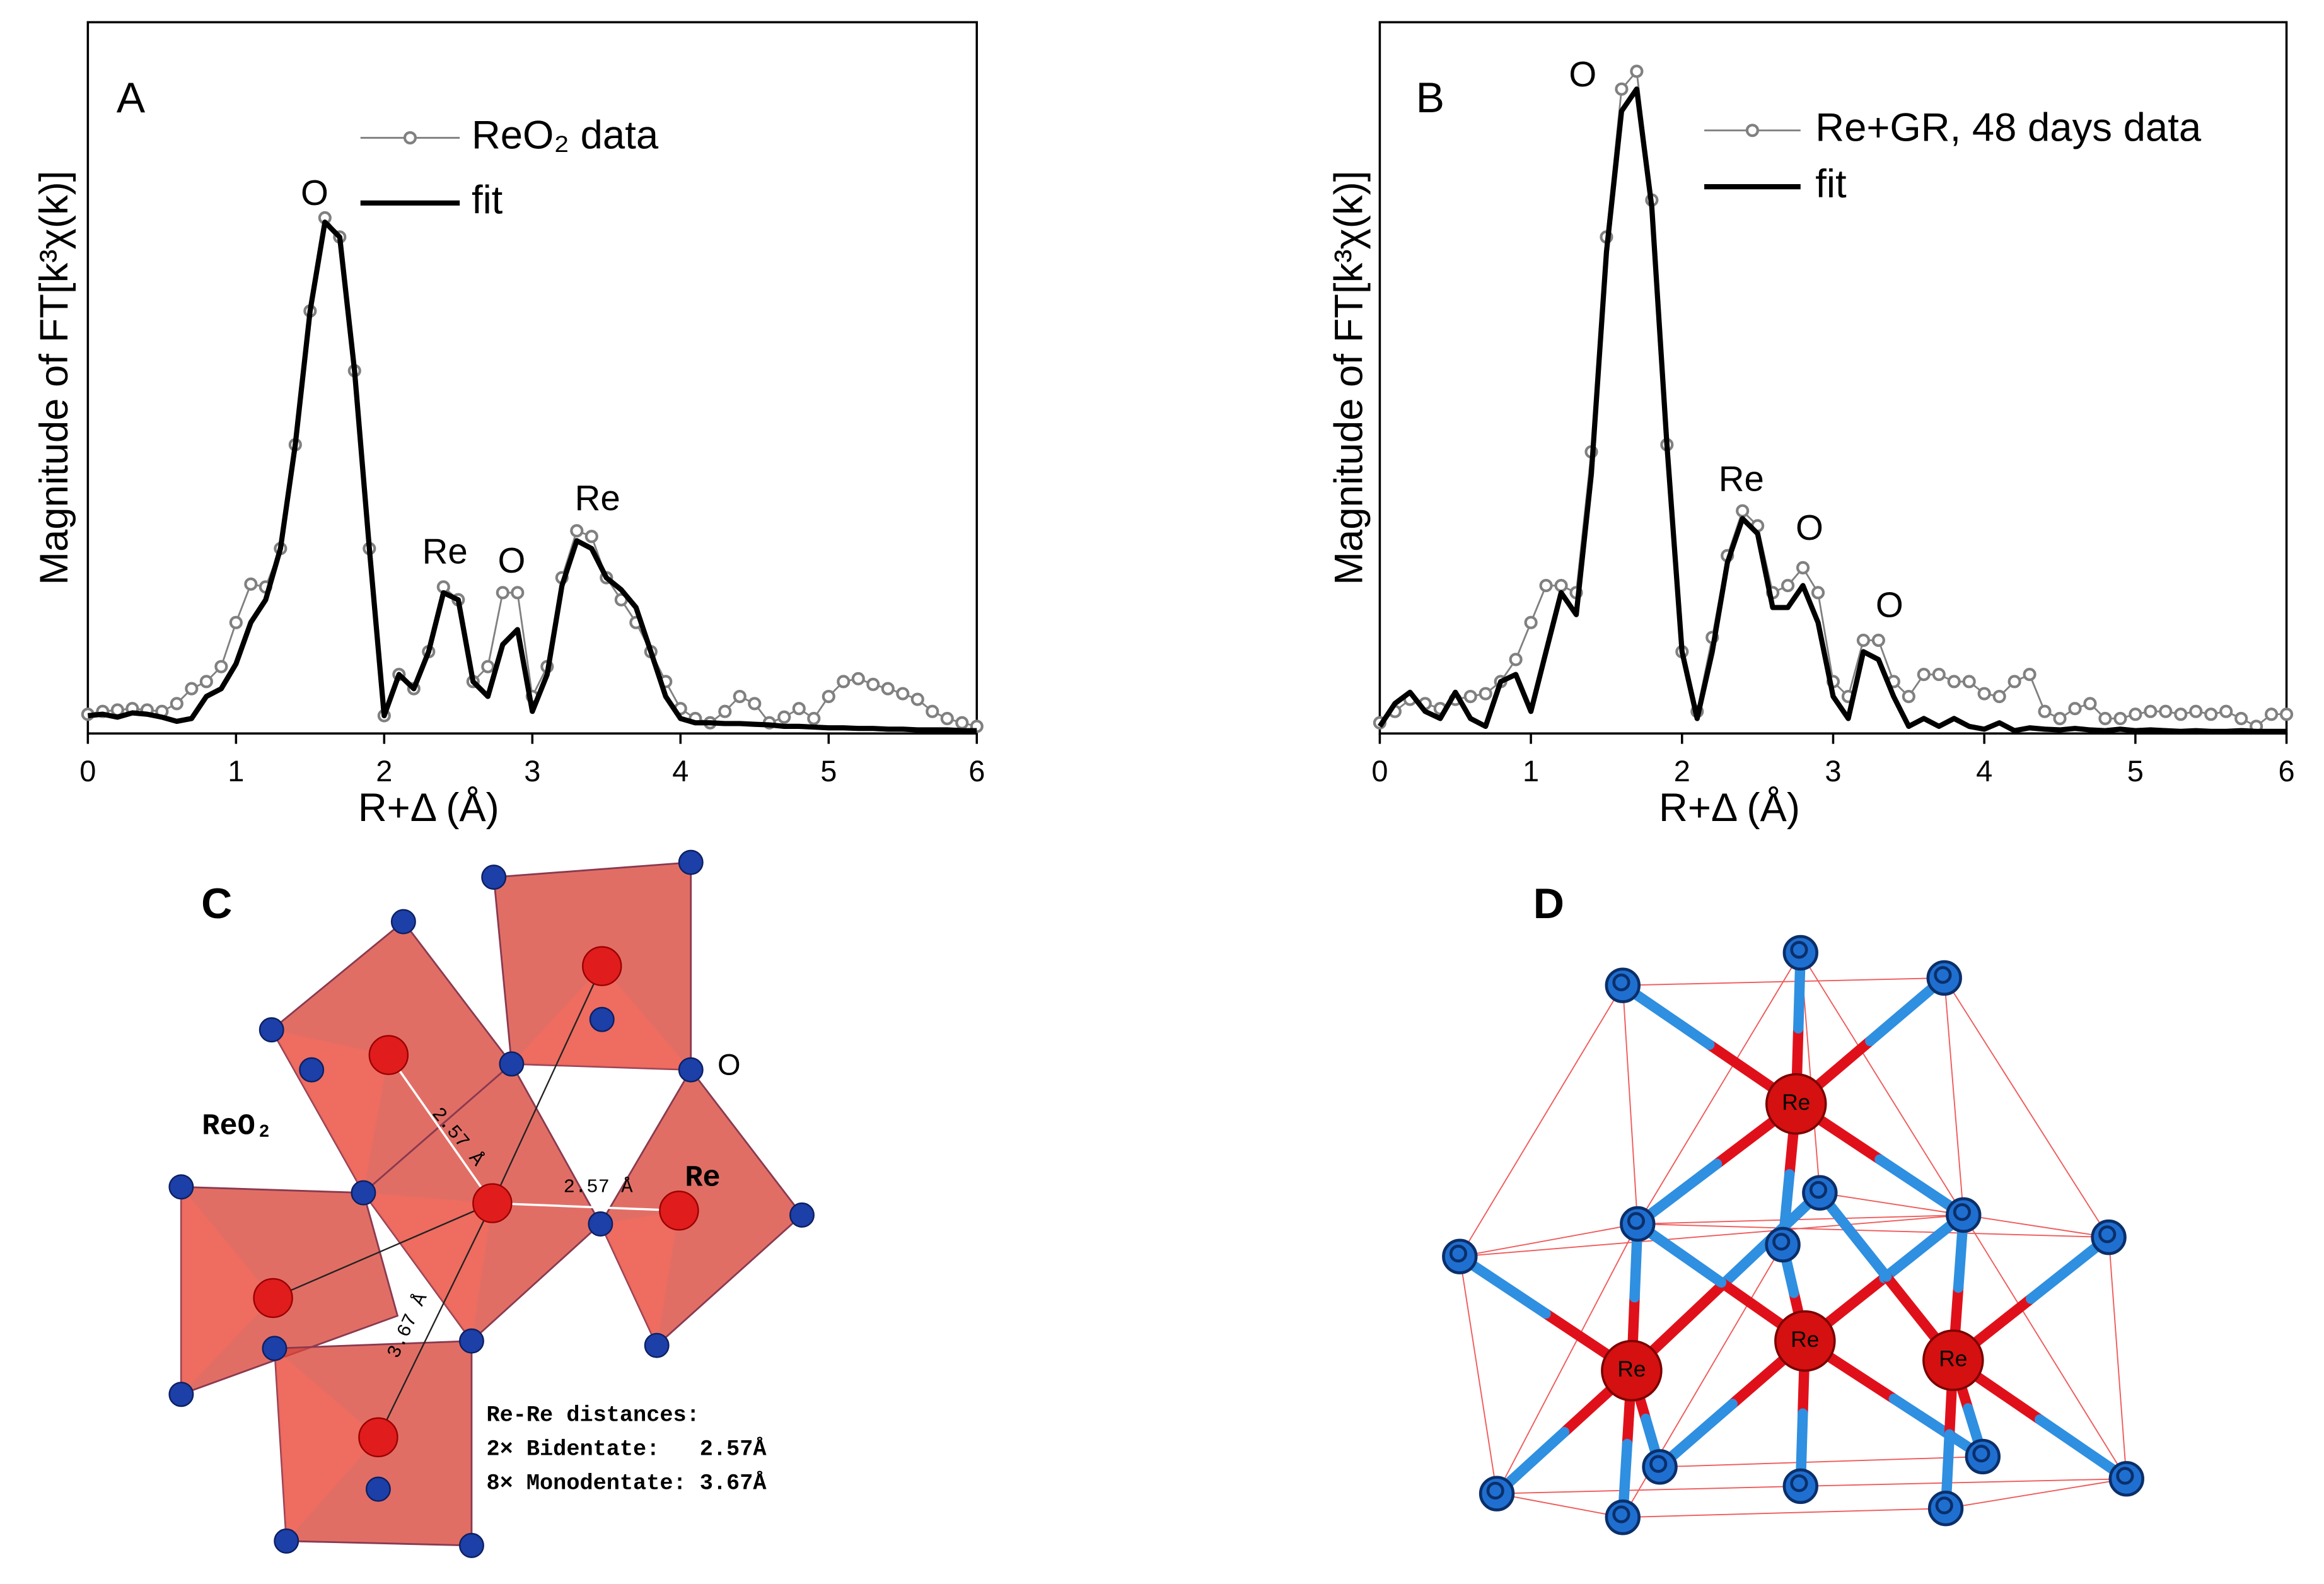 This screenshot has height=1584, width=2324. I want to click on x-tick-label: 0, so click(87, 771).